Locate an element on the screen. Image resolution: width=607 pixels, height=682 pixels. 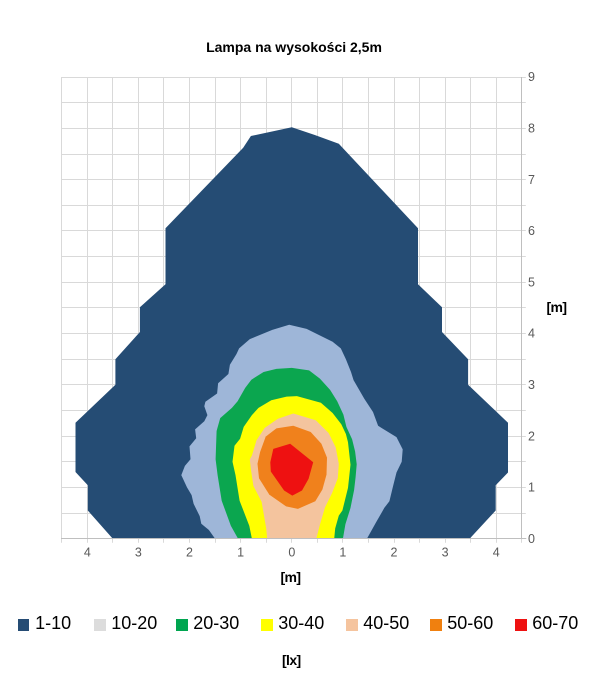
svg-text: 9 is located at coordinates (531, 77).